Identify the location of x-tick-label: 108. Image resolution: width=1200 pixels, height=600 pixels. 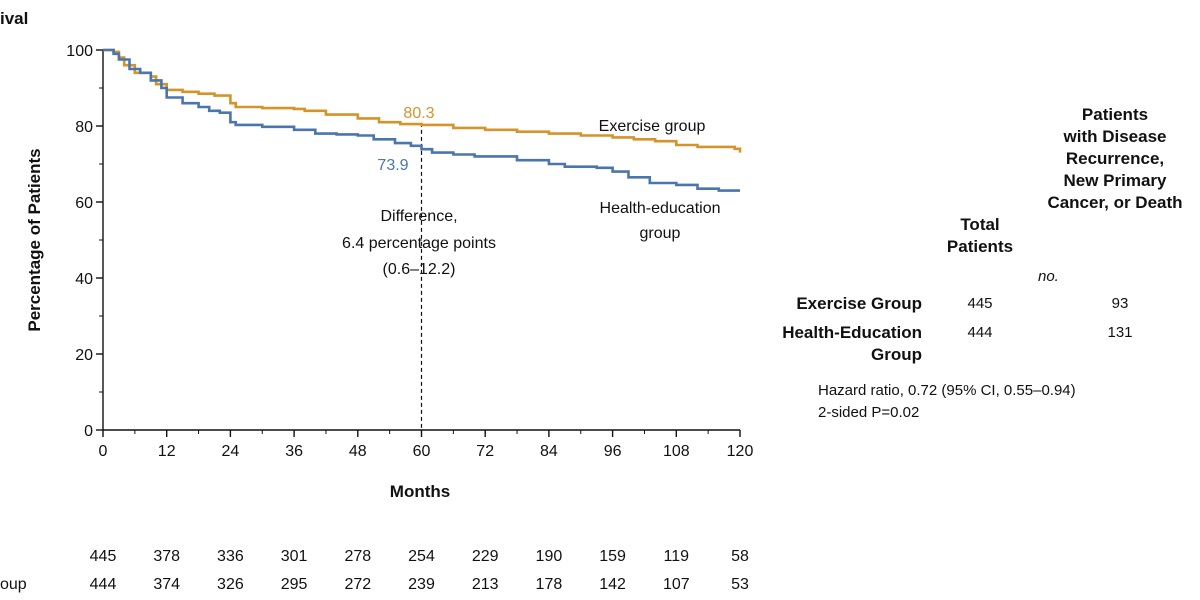
(676, 451).